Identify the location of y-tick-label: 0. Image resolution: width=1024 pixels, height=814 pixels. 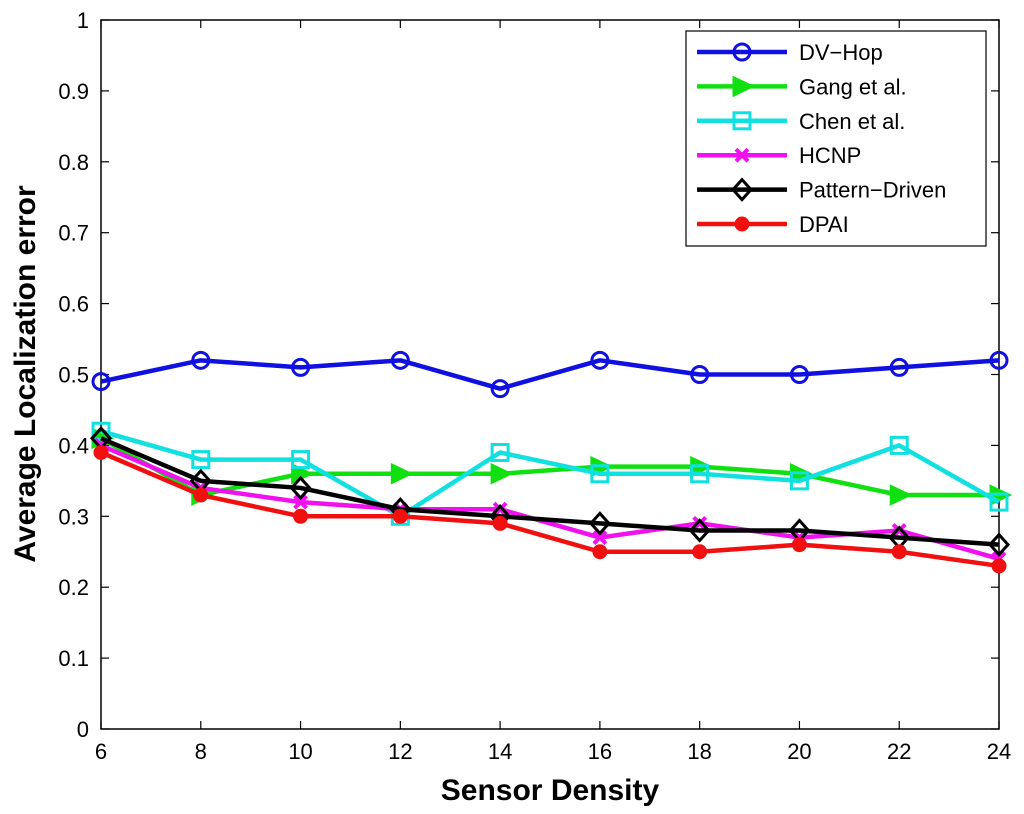
(83, 729).